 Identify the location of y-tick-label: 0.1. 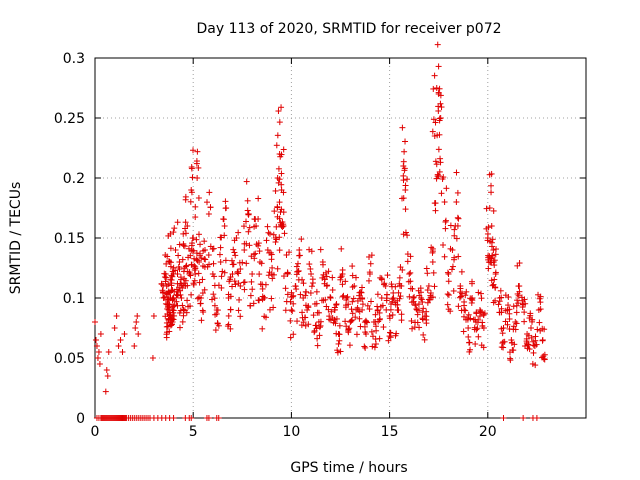
(74, 299).